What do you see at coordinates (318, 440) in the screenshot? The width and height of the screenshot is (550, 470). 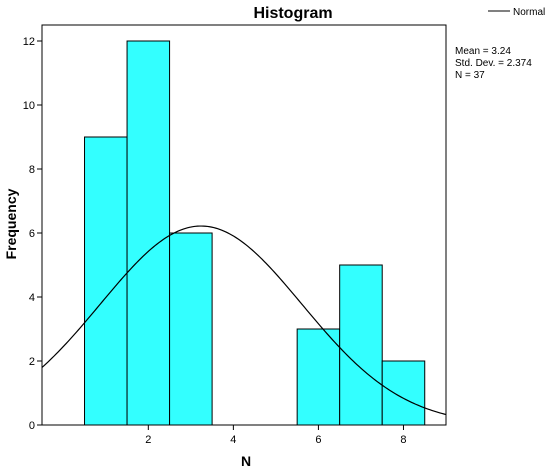 I see `x-tick-label-6: 6` at bounding box center [318, 440].